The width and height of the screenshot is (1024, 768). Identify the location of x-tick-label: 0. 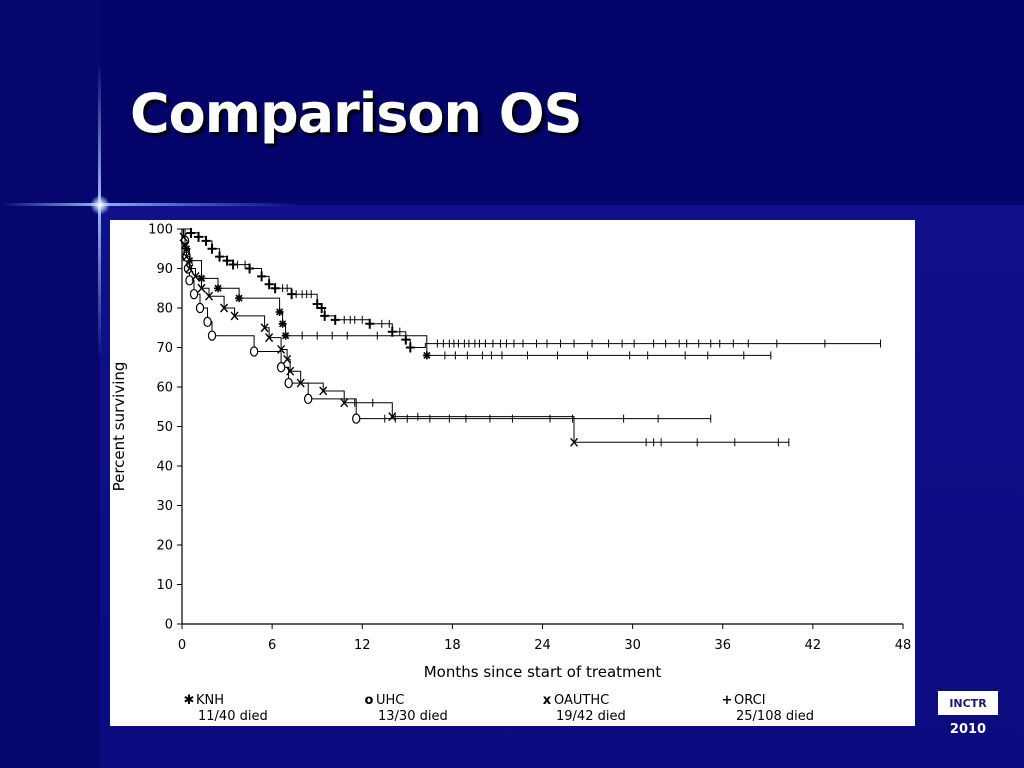
(182, 645).